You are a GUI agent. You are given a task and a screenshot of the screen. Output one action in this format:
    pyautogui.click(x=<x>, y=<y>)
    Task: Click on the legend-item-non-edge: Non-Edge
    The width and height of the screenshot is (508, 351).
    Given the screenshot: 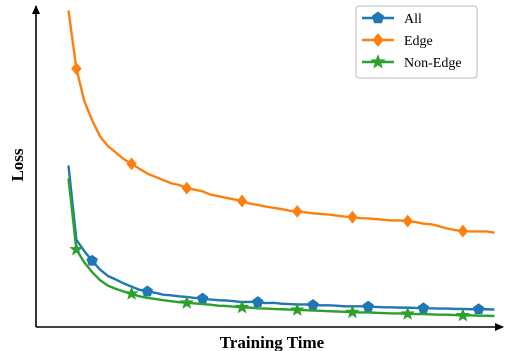 What is the action you would take?
    pyautogui.click(x=412, y=62)
    